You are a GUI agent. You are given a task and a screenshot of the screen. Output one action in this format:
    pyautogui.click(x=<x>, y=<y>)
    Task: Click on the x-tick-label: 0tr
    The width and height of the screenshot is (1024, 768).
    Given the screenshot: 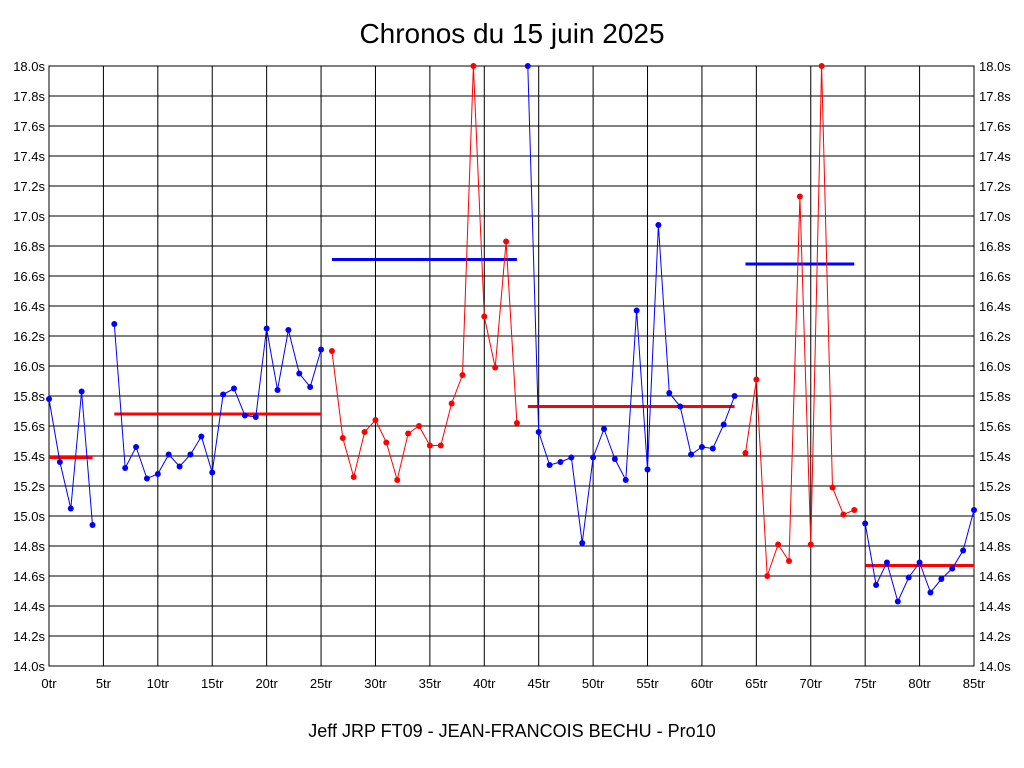 What is the action you would take?
    pyautogui.click(x=49, y=683)
    